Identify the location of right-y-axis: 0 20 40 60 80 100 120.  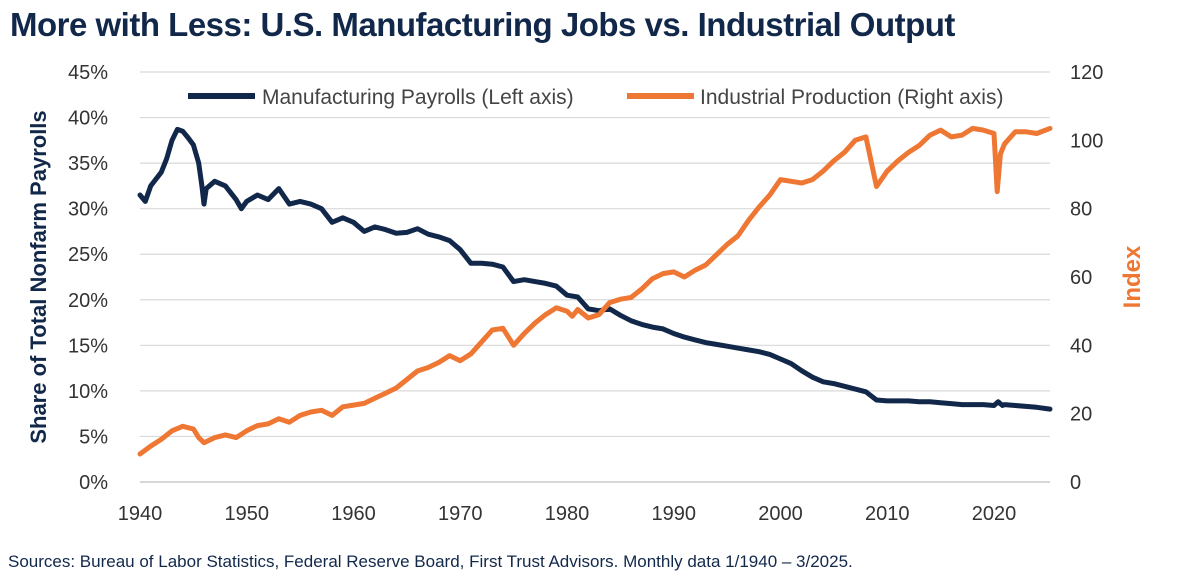
(1086, 278).